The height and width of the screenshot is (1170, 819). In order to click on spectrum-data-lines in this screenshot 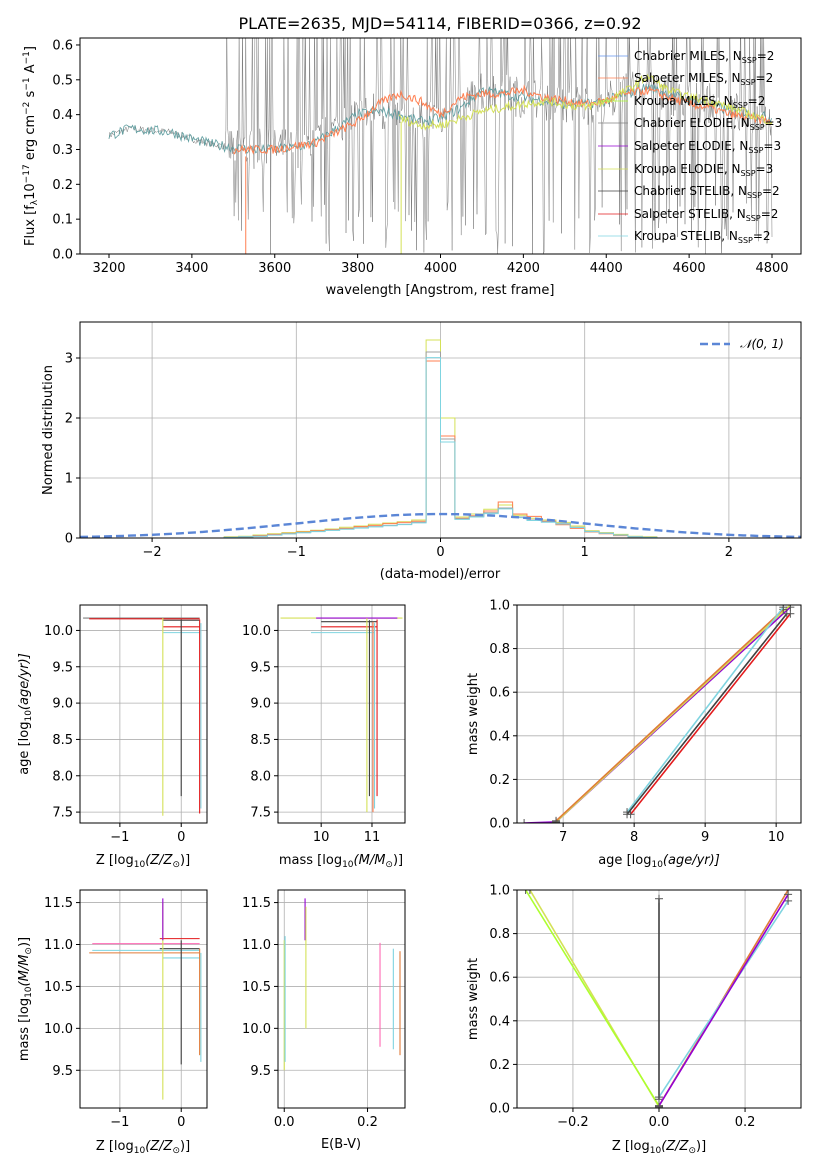, I will do `click(440, 146)`.